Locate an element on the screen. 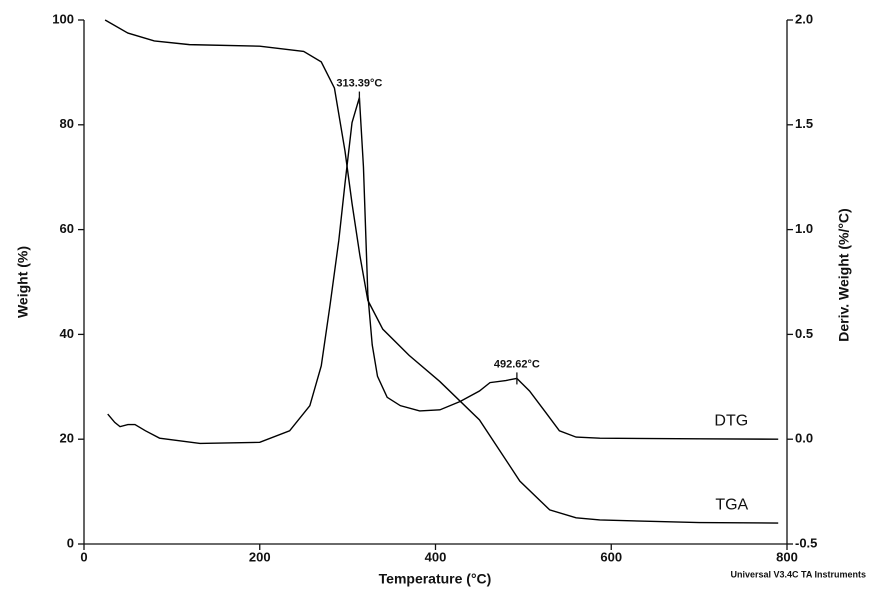 This screenshot has height=594, width=870. y2-axis-label: Deriv. Weight (%/°C) is located at coordinates (844, 274).